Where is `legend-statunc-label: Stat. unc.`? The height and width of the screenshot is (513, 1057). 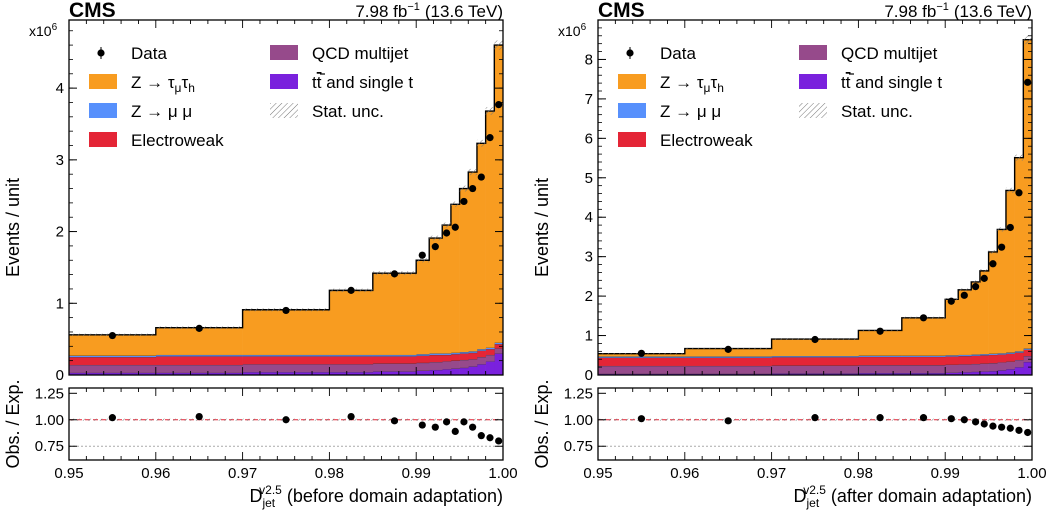 legend-statunc-label: Stat. unc. is located at coordinates (877, 111).